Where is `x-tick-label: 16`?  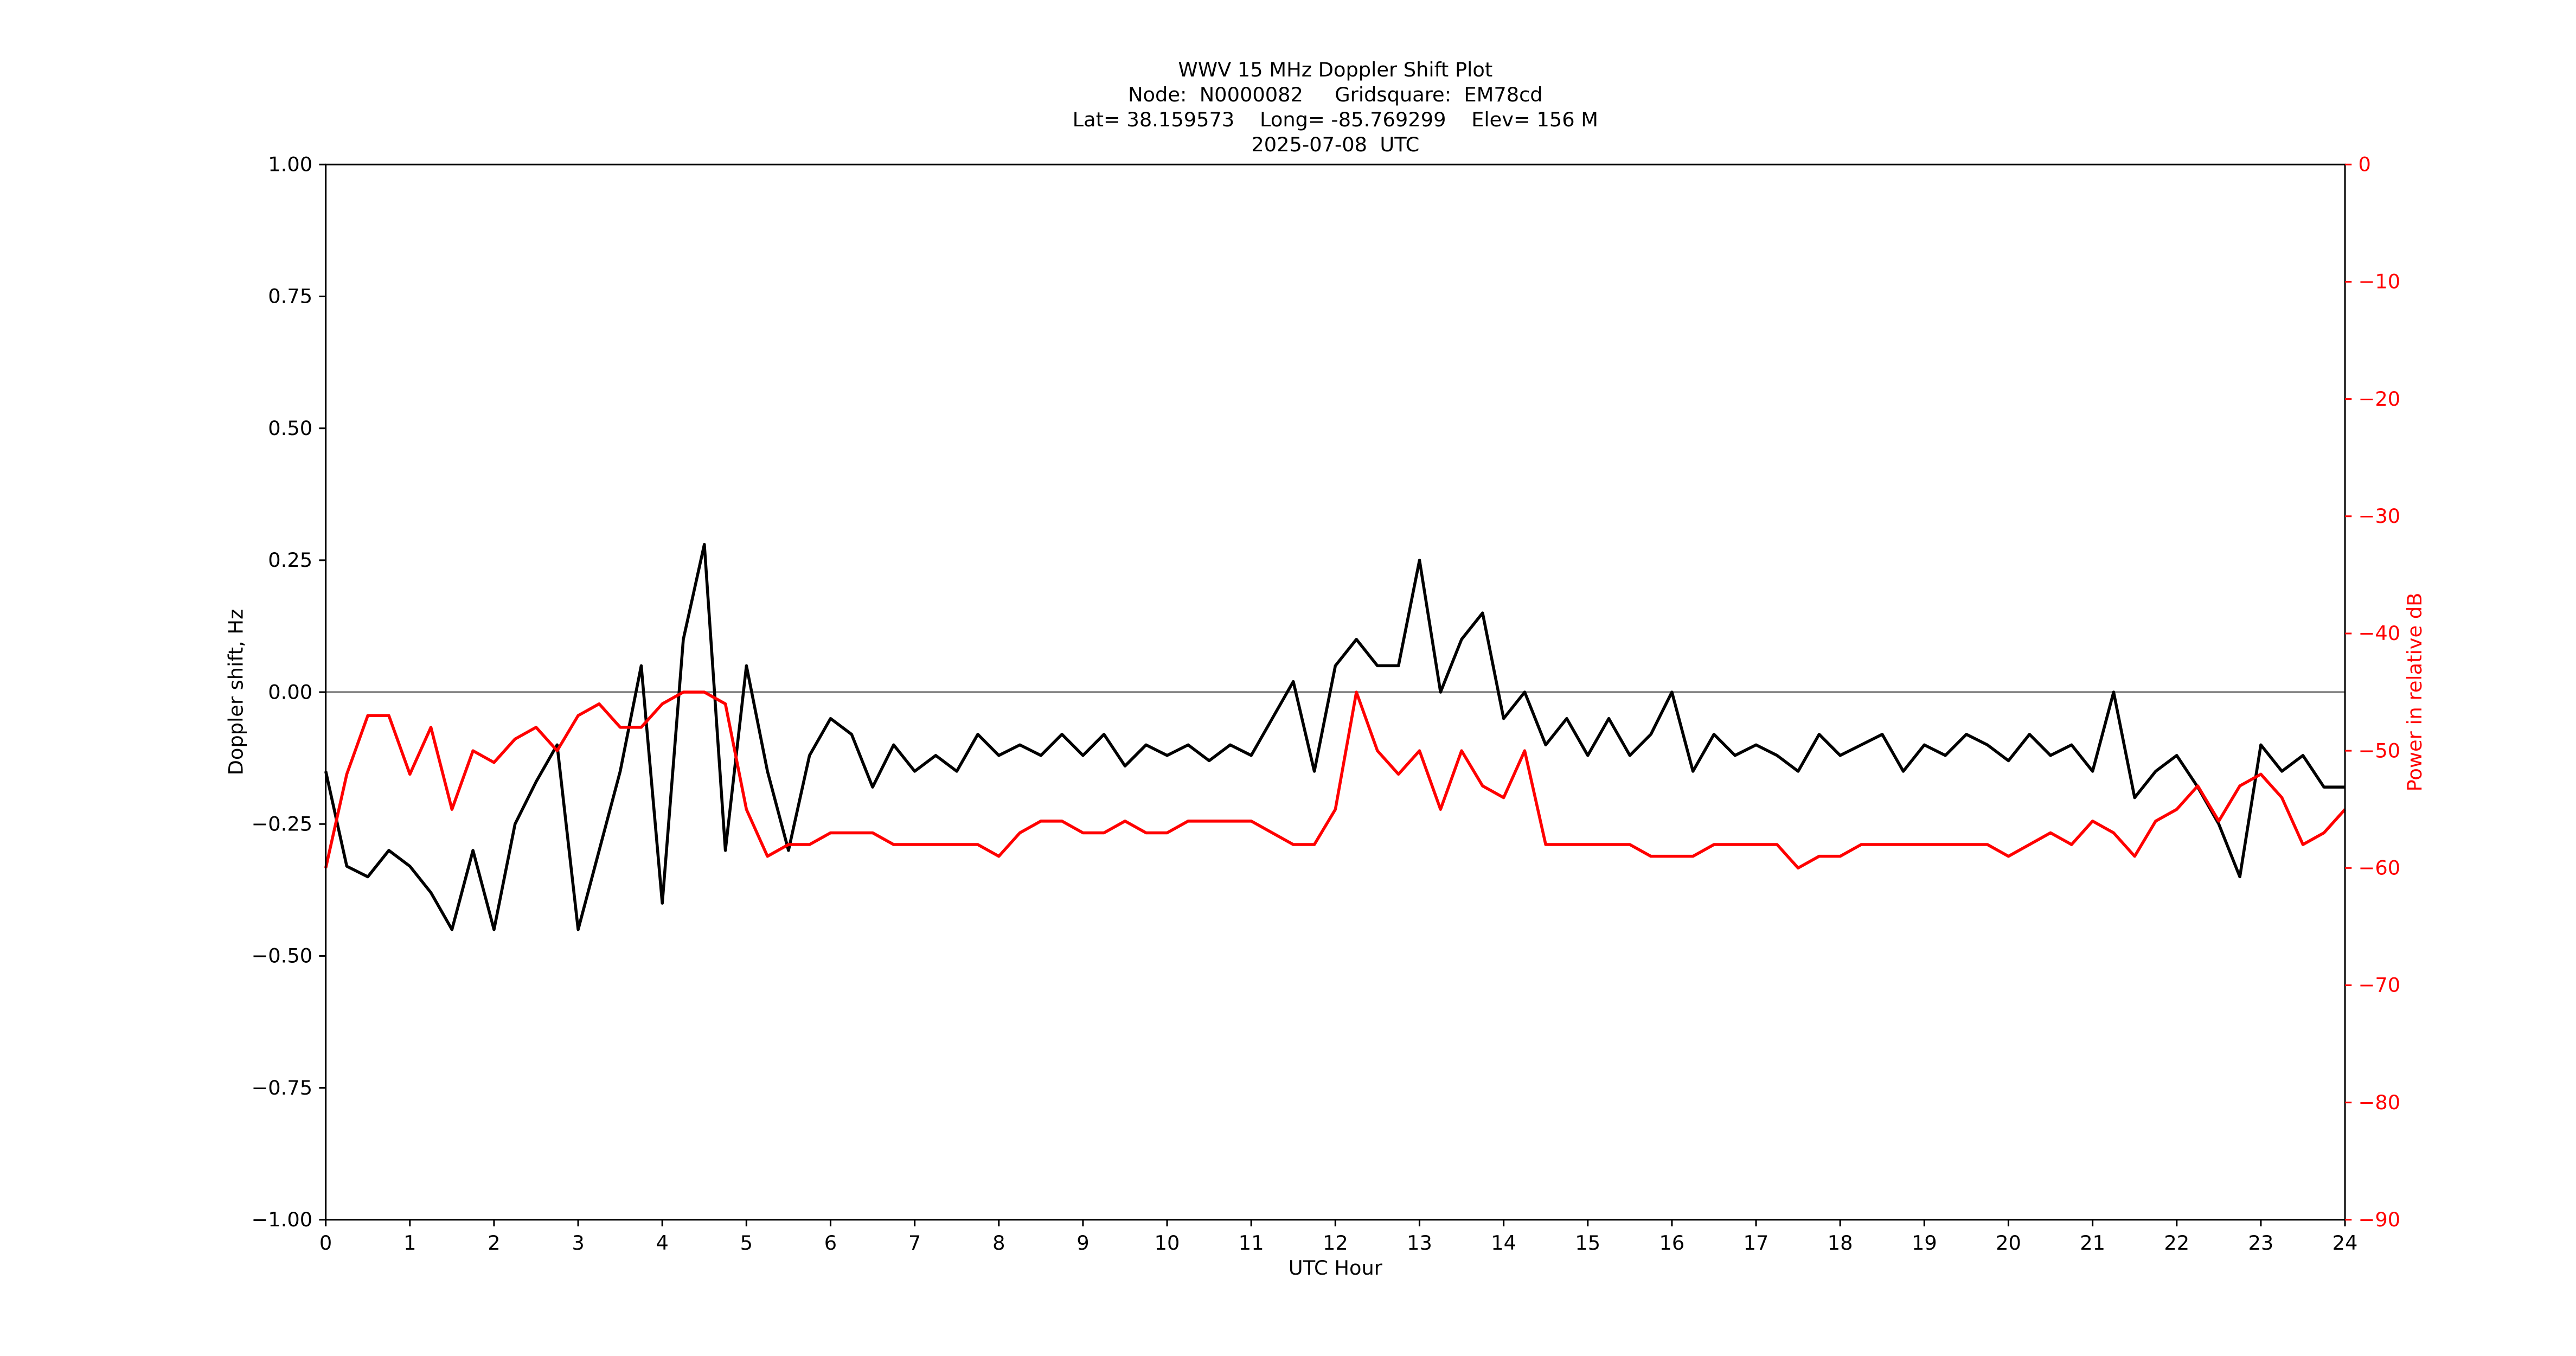
x-tick-label: 16 is located at coordinates (1672, 1243).